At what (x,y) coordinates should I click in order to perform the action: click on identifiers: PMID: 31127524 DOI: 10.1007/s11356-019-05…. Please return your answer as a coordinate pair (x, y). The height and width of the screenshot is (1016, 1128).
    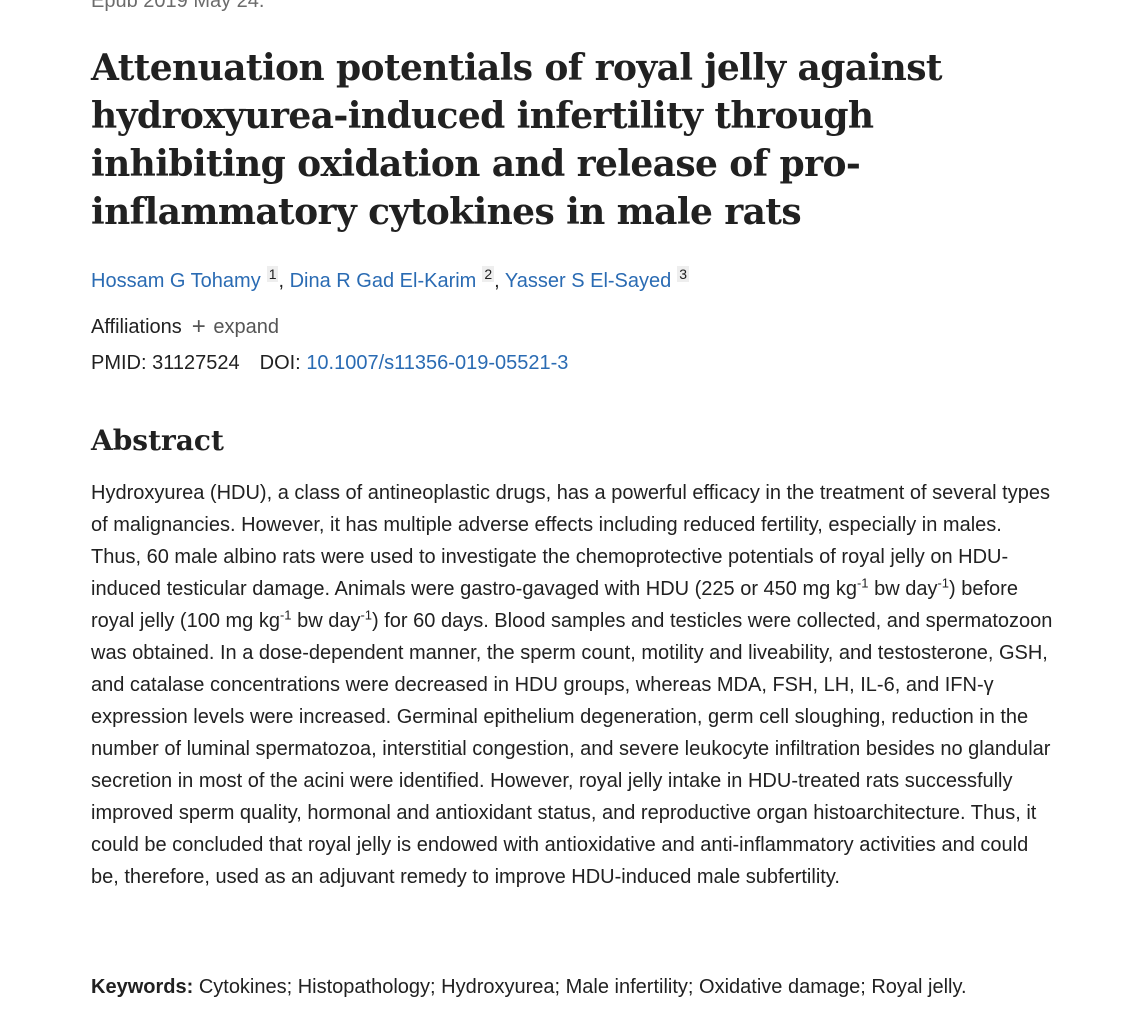
    Looking at the image, I should click on (329, 363).